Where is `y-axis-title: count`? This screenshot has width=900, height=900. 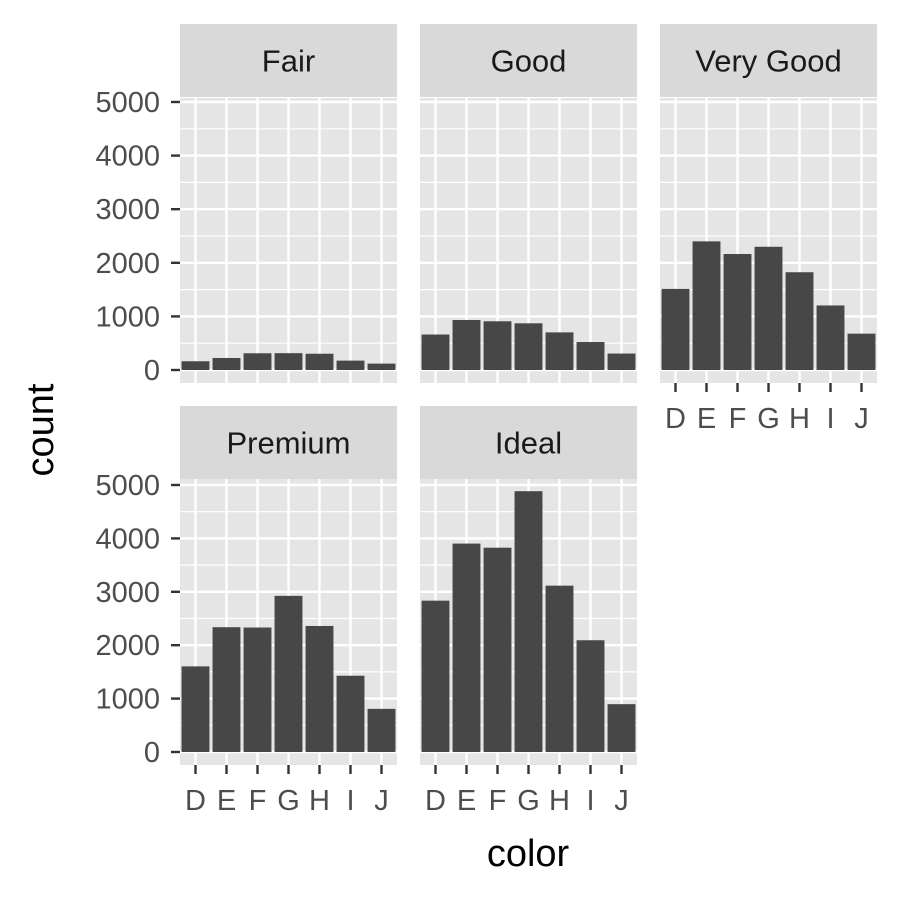 y-axis-title: count is located at coordinates (41, 429).